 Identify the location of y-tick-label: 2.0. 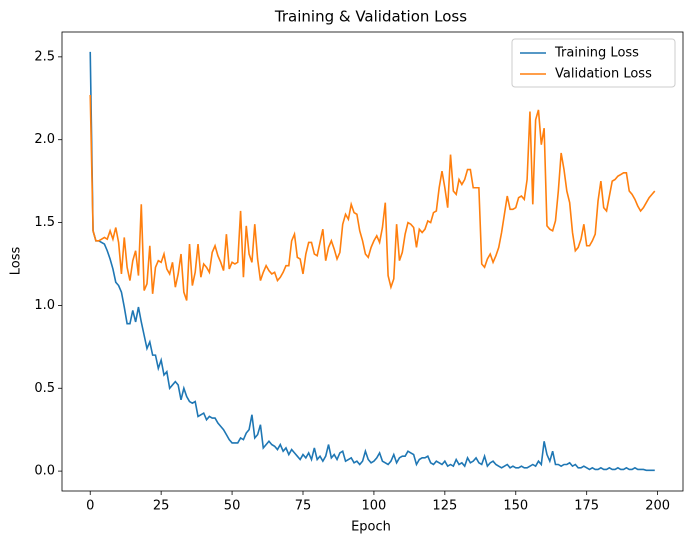
(44, 139).